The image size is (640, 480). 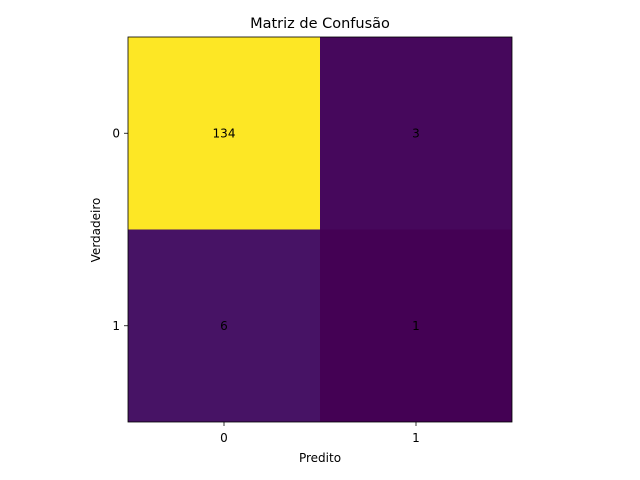 I want to click on x-tick-label-1: 1, so click(x=416, y=438).